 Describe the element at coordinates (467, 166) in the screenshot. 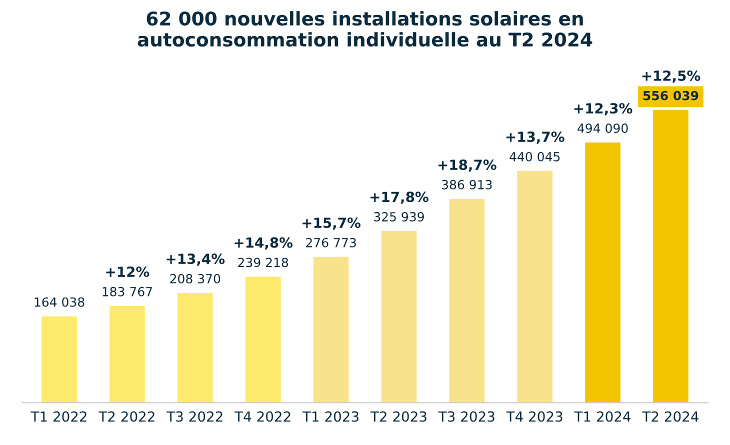

I see `annotation: +18,7%` at that location.